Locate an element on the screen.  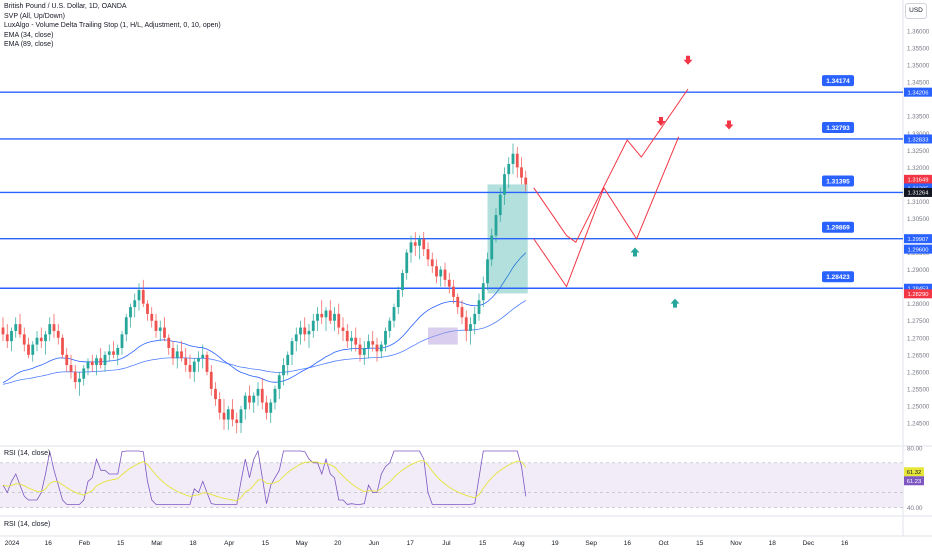
y-tick-label: 1.35000 is located at coordinates (918, 66).